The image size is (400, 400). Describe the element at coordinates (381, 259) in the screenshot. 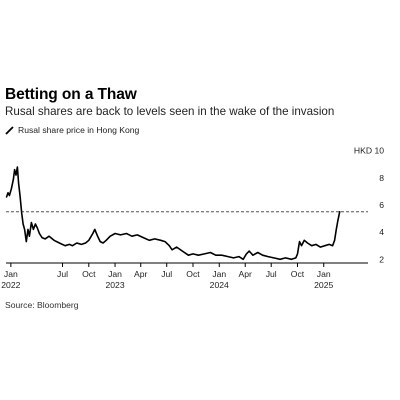

I see `y-tick-label: 2` at that location.